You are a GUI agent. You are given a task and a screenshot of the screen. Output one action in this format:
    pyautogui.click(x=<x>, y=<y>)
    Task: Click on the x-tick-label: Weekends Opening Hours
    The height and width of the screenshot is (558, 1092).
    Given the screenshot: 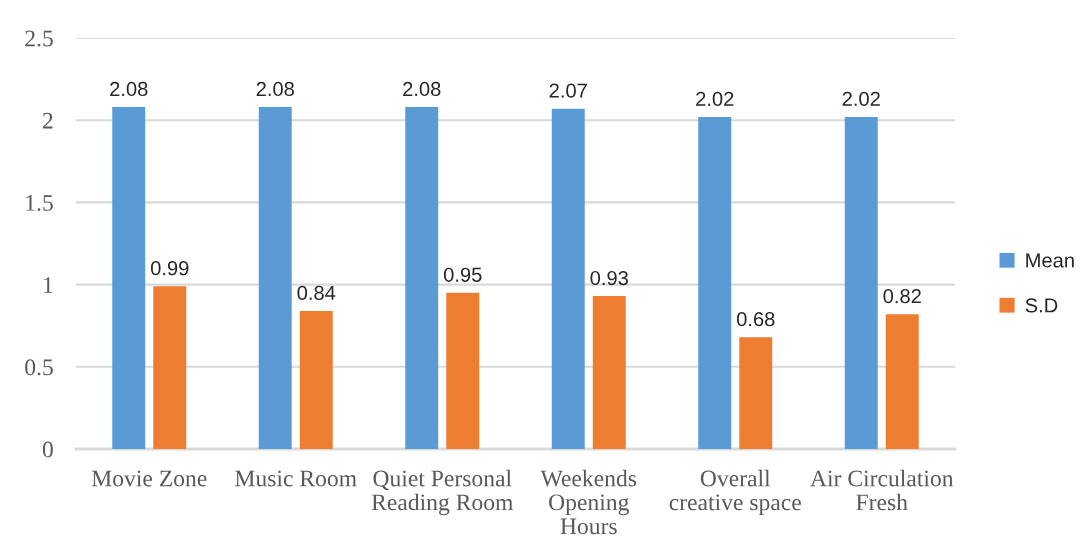 What is the action you would take?
    pyautogui.click(x=588, y=502)
    